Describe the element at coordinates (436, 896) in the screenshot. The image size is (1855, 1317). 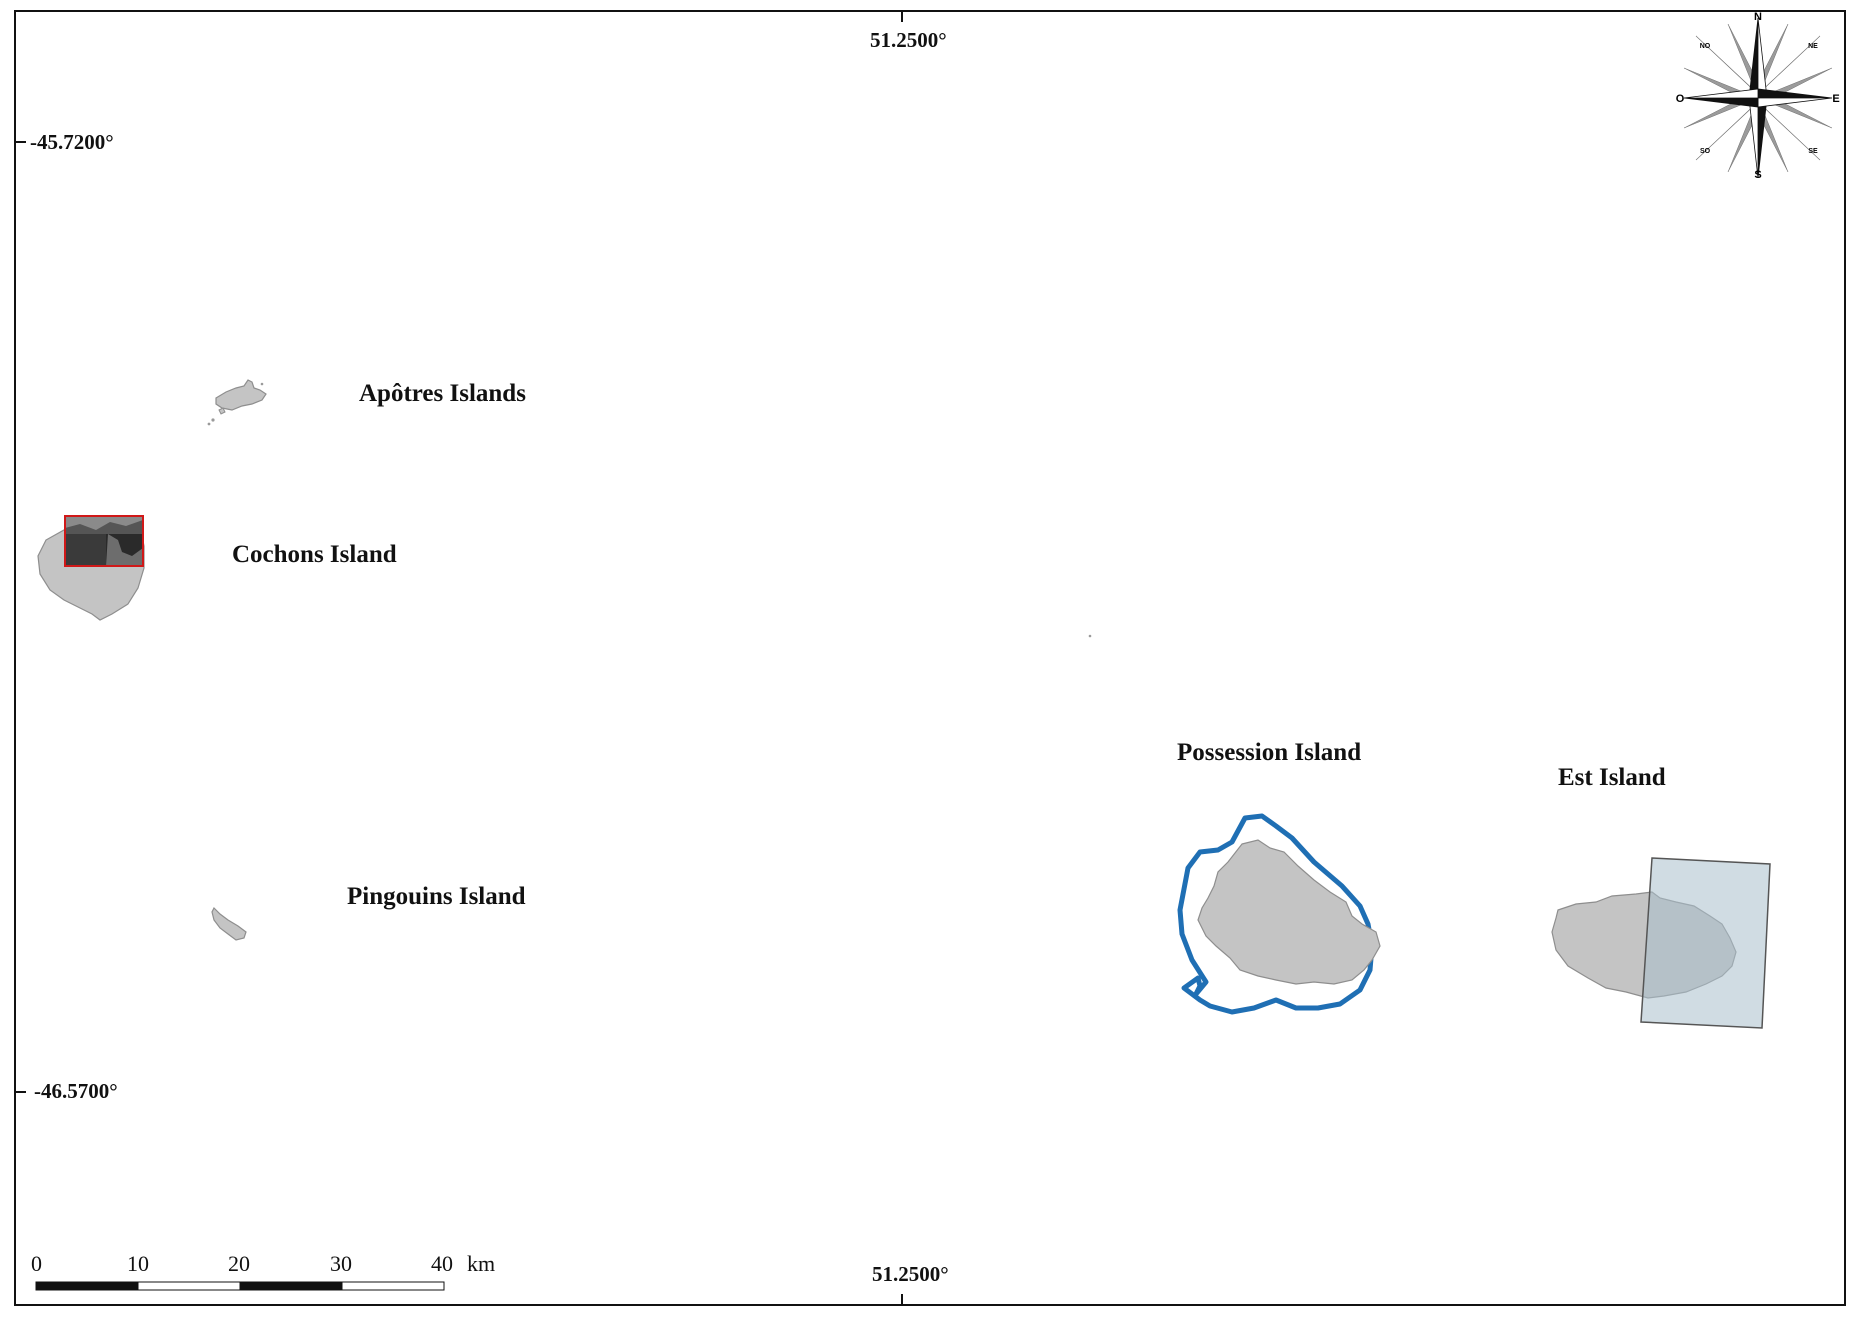
I see `pingouins-island-label: Pingouins Island` at that location.